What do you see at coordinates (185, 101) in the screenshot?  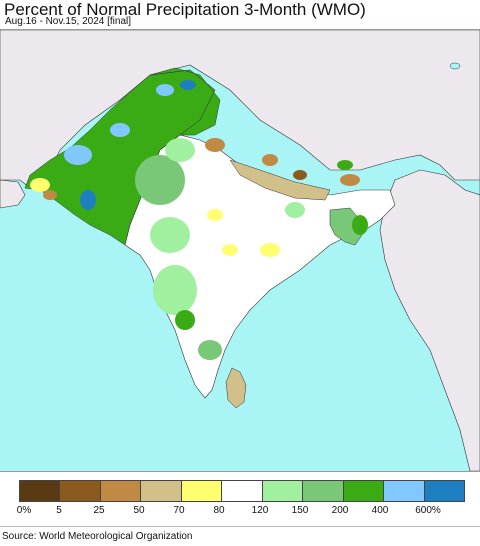 I see `region-kashmir` at bounding box center [185, 101].